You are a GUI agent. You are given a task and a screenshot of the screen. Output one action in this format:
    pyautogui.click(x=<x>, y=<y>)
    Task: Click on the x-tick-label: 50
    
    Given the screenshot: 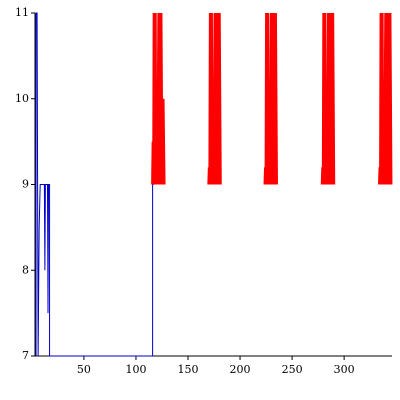 What is the action you would take?
    pyautogui.click(x=84, y=369)
    